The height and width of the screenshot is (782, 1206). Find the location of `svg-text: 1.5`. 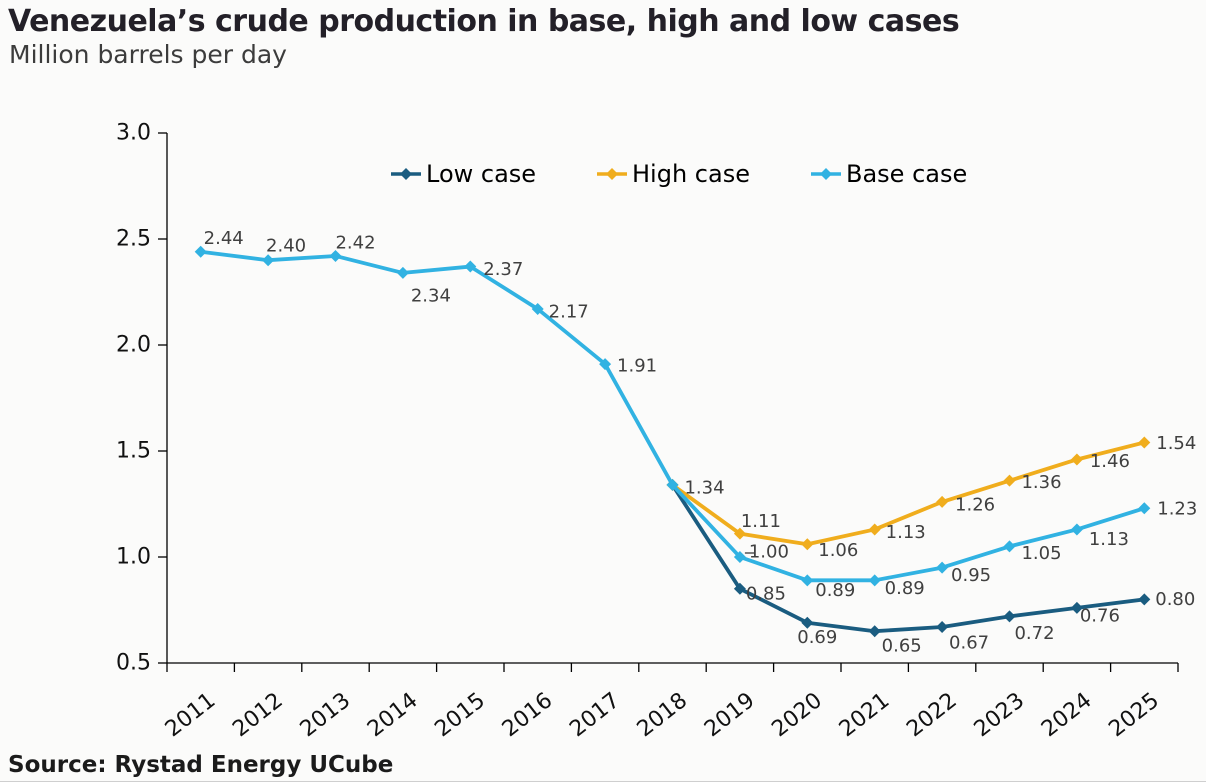

svg-text: 1.5 is located at coordinates (133, 451).